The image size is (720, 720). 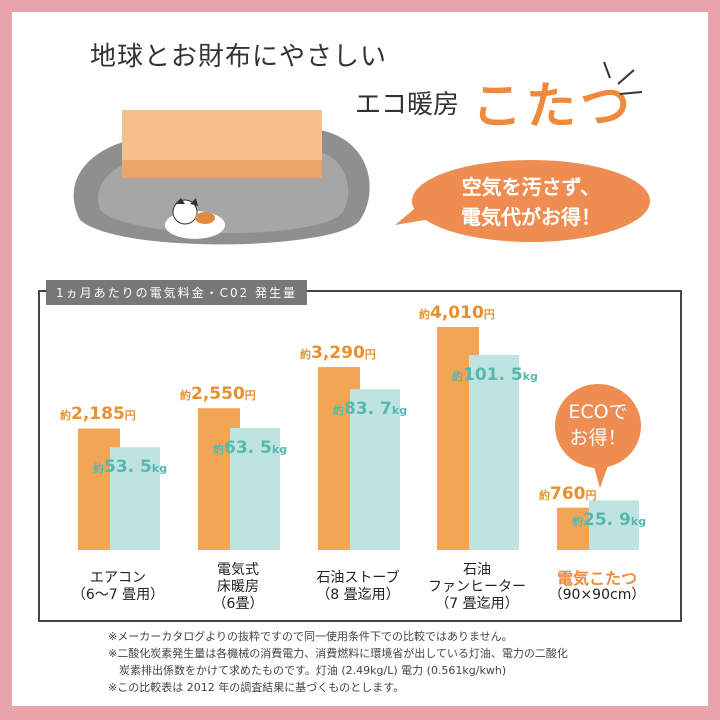 What do you see at coordinates (358, 578) in the screenshot?
I see `category-name: 石油ストーブ` at bounding box center [358, 578].